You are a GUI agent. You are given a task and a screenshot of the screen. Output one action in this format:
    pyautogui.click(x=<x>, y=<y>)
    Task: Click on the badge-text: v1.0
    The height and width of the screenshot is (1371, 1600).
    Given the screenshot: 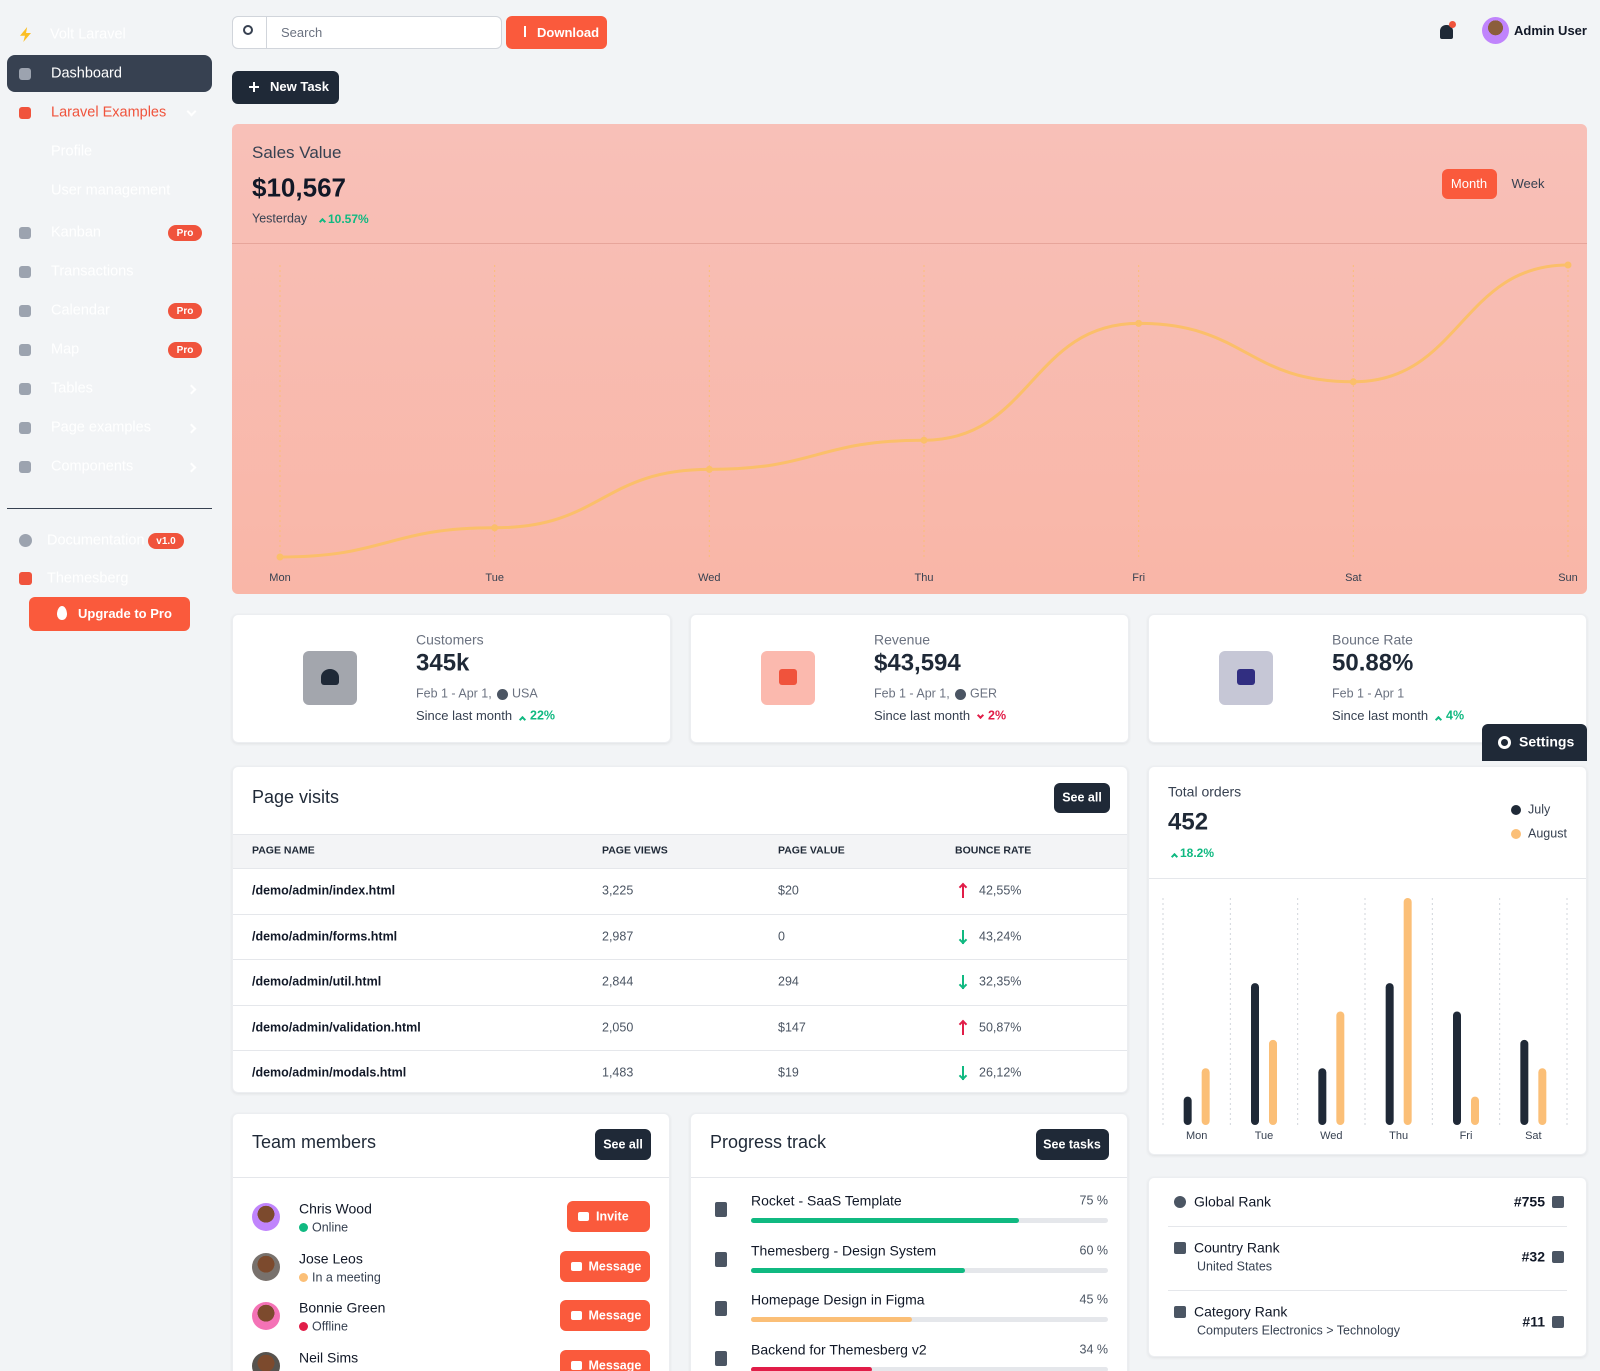 What is the action you would take?
    pyautogui.click(x=166, y=541)
    